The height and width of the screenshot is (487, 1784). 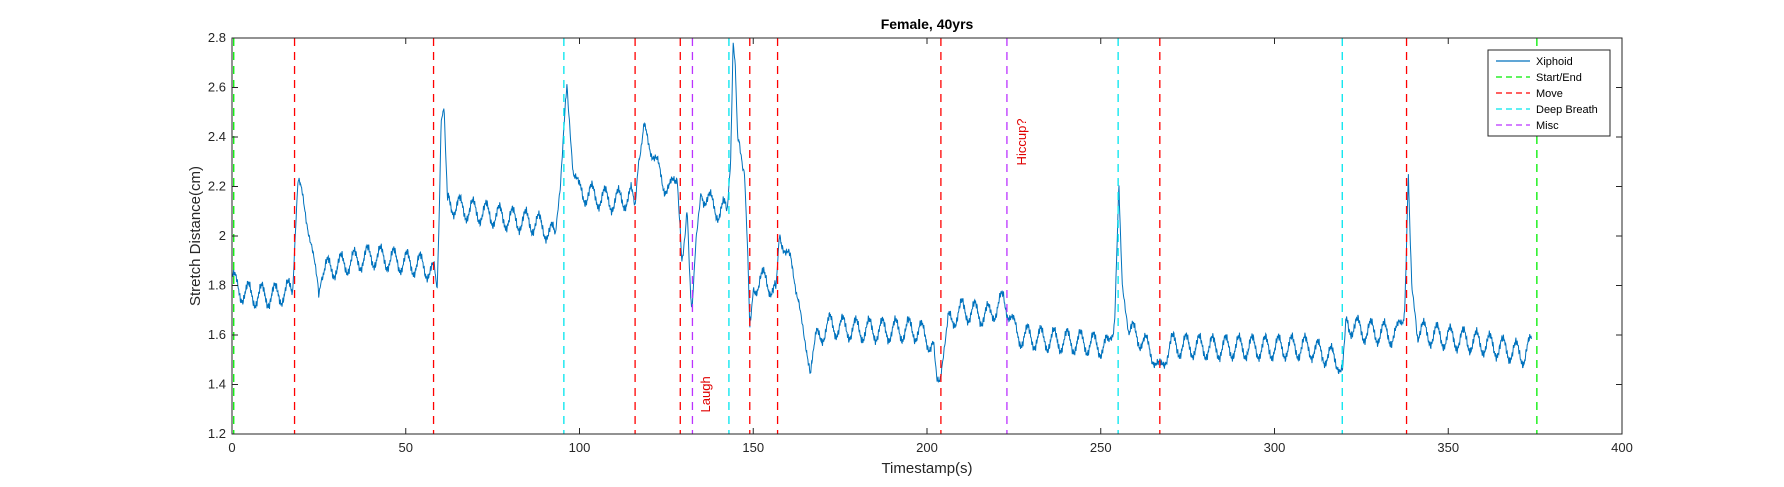 What do you see at coordinates (863, 265) in the screenshot?
I see `annotations: Laugh Hiccup?` at bounding box center [863, 265].